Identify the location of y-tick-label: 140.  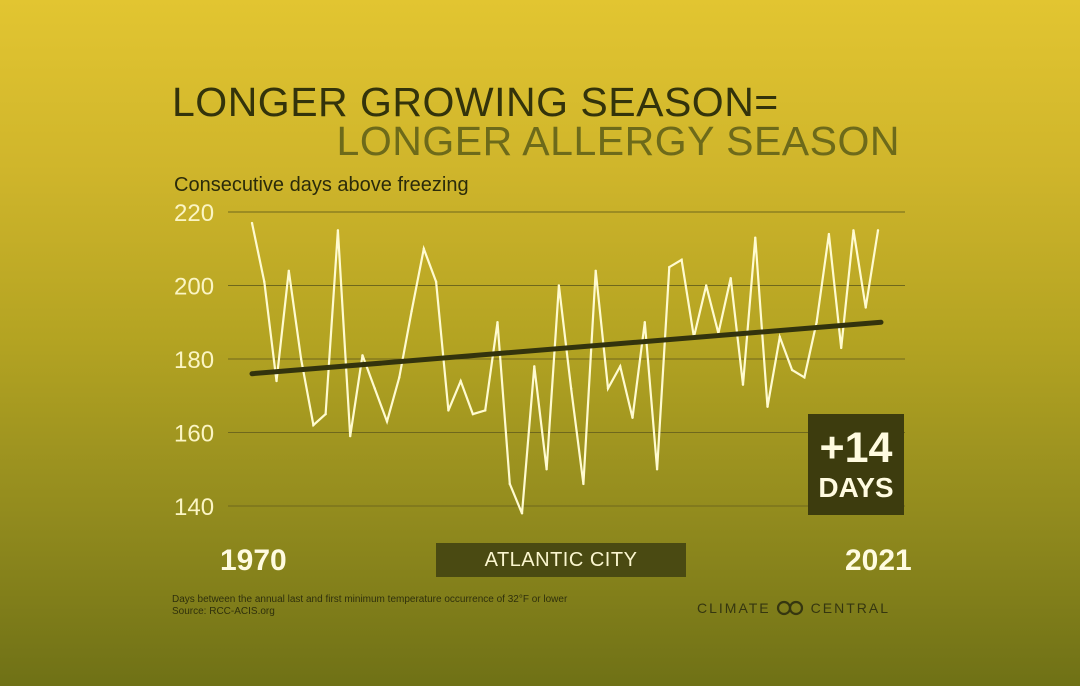
(194, 507).